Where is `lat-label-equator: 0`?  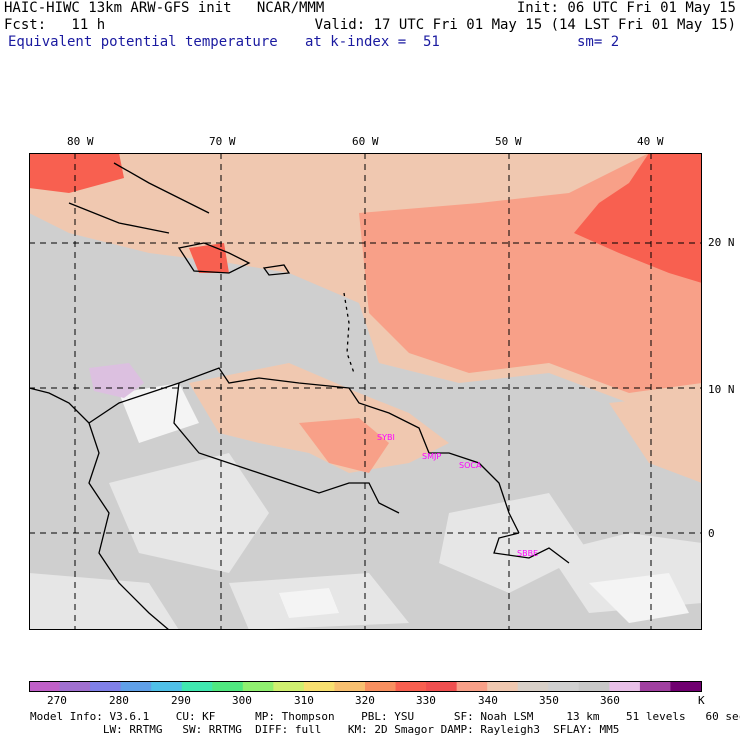 lat-label-equator: 0 is located at coordinates (711, 533).